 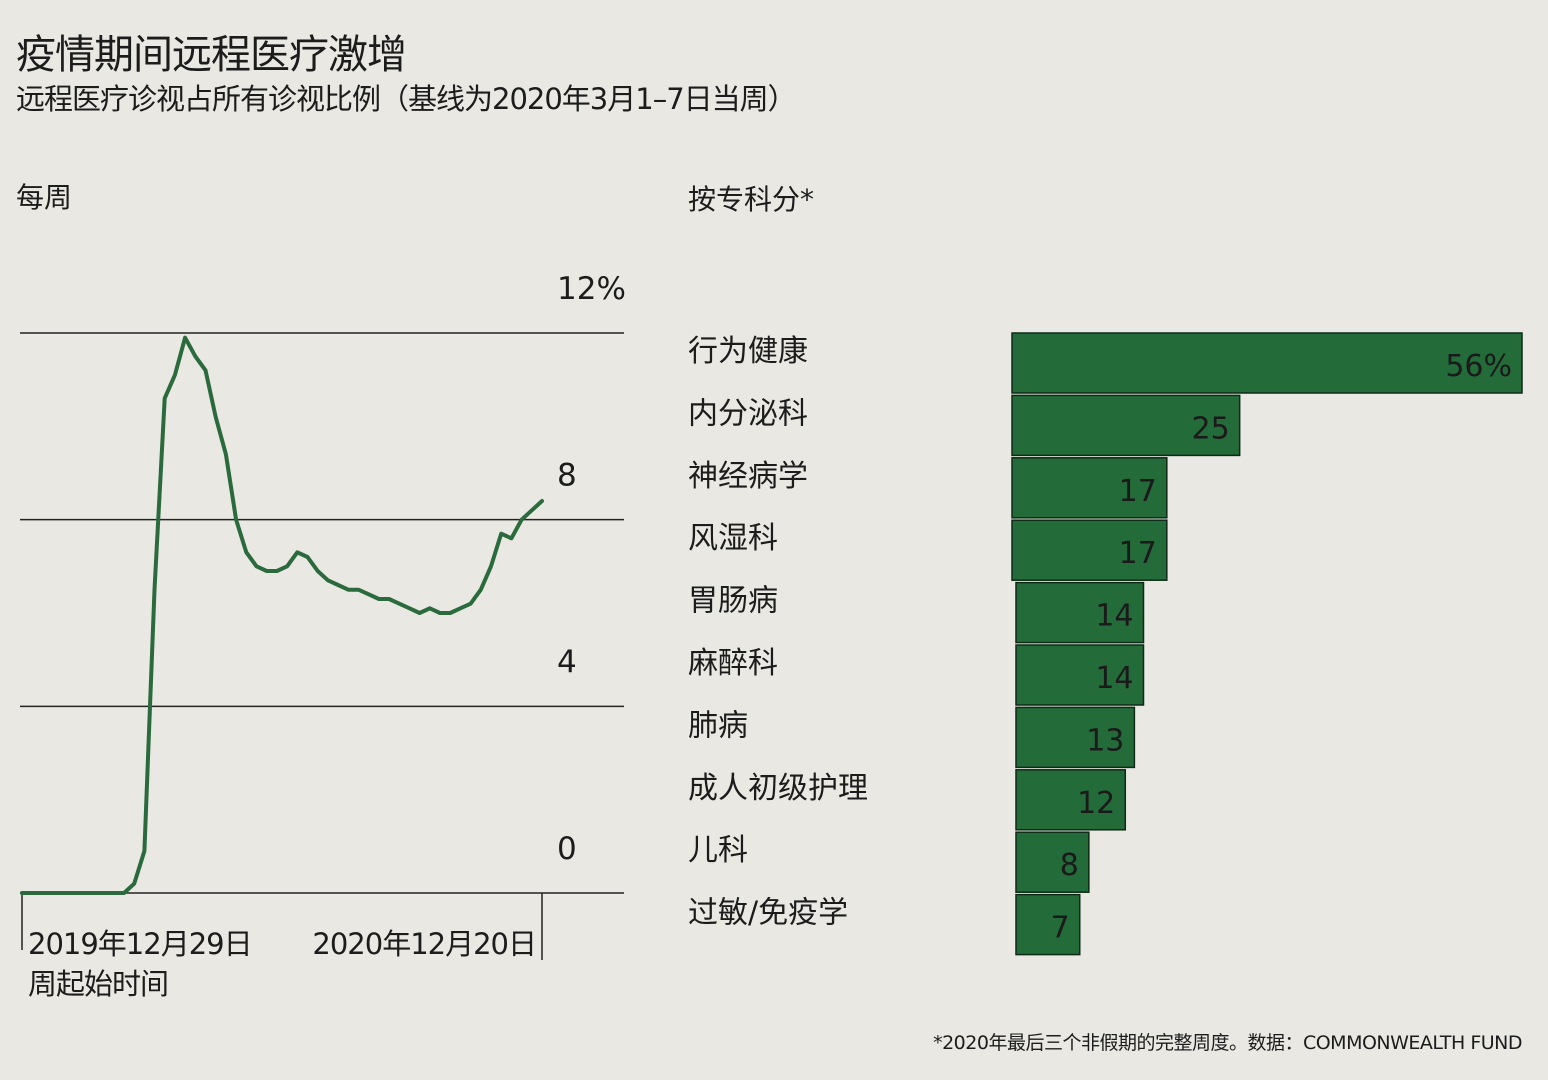 What do you see at coordinates (733, 663) in the screenshot?
I see `category-label-5: 麻醉科` at bounding box center [733, 663].